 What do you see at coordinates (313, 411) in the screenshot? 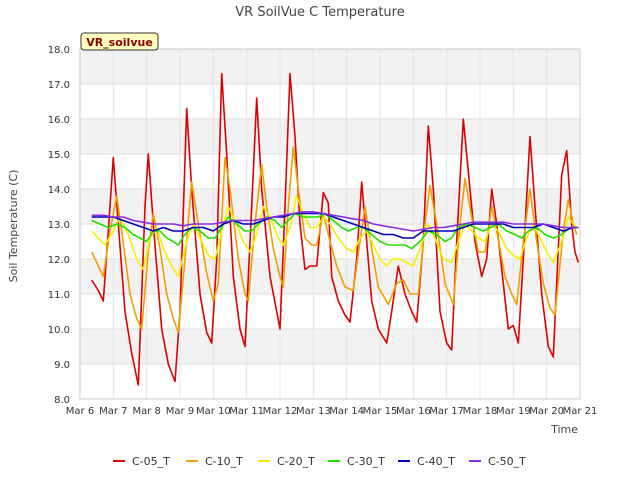
I see `x-tick-label: Mar 13` at bounding box center [313, 411].